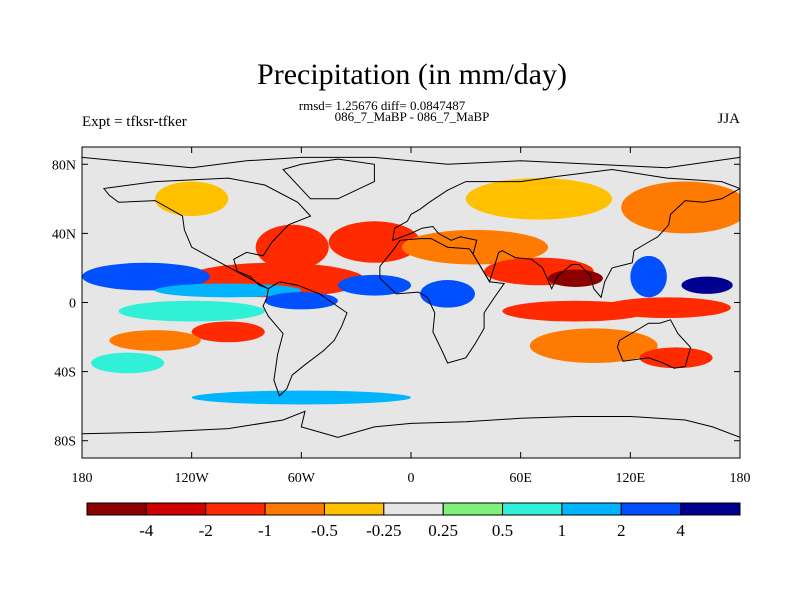 This screenshot has height=600, width=800. I want to click on x-tick-label: 60E, so click(520, 478).